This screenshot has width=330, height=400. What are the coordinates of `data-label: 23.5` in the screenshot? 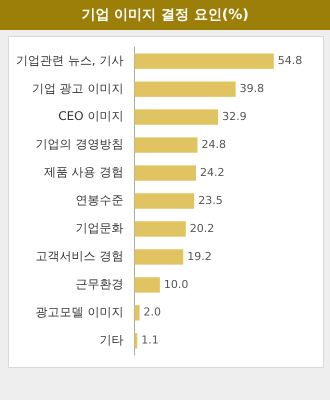 It's located at (210, 200).